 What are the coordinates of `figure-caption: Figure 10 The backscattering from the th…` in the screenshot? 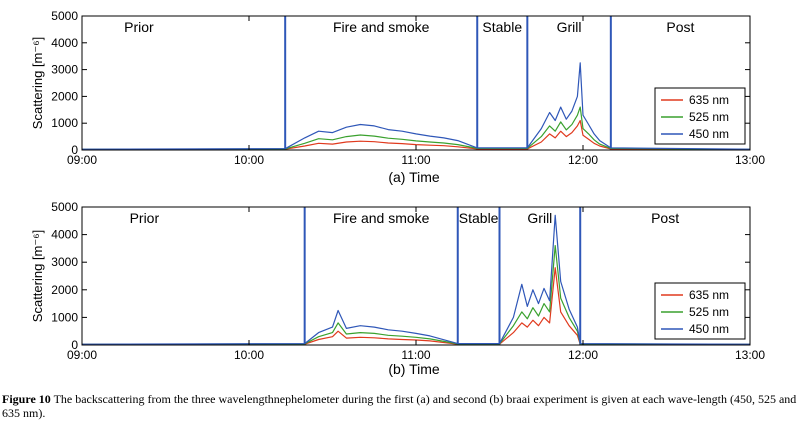 It's located at (400, 406).